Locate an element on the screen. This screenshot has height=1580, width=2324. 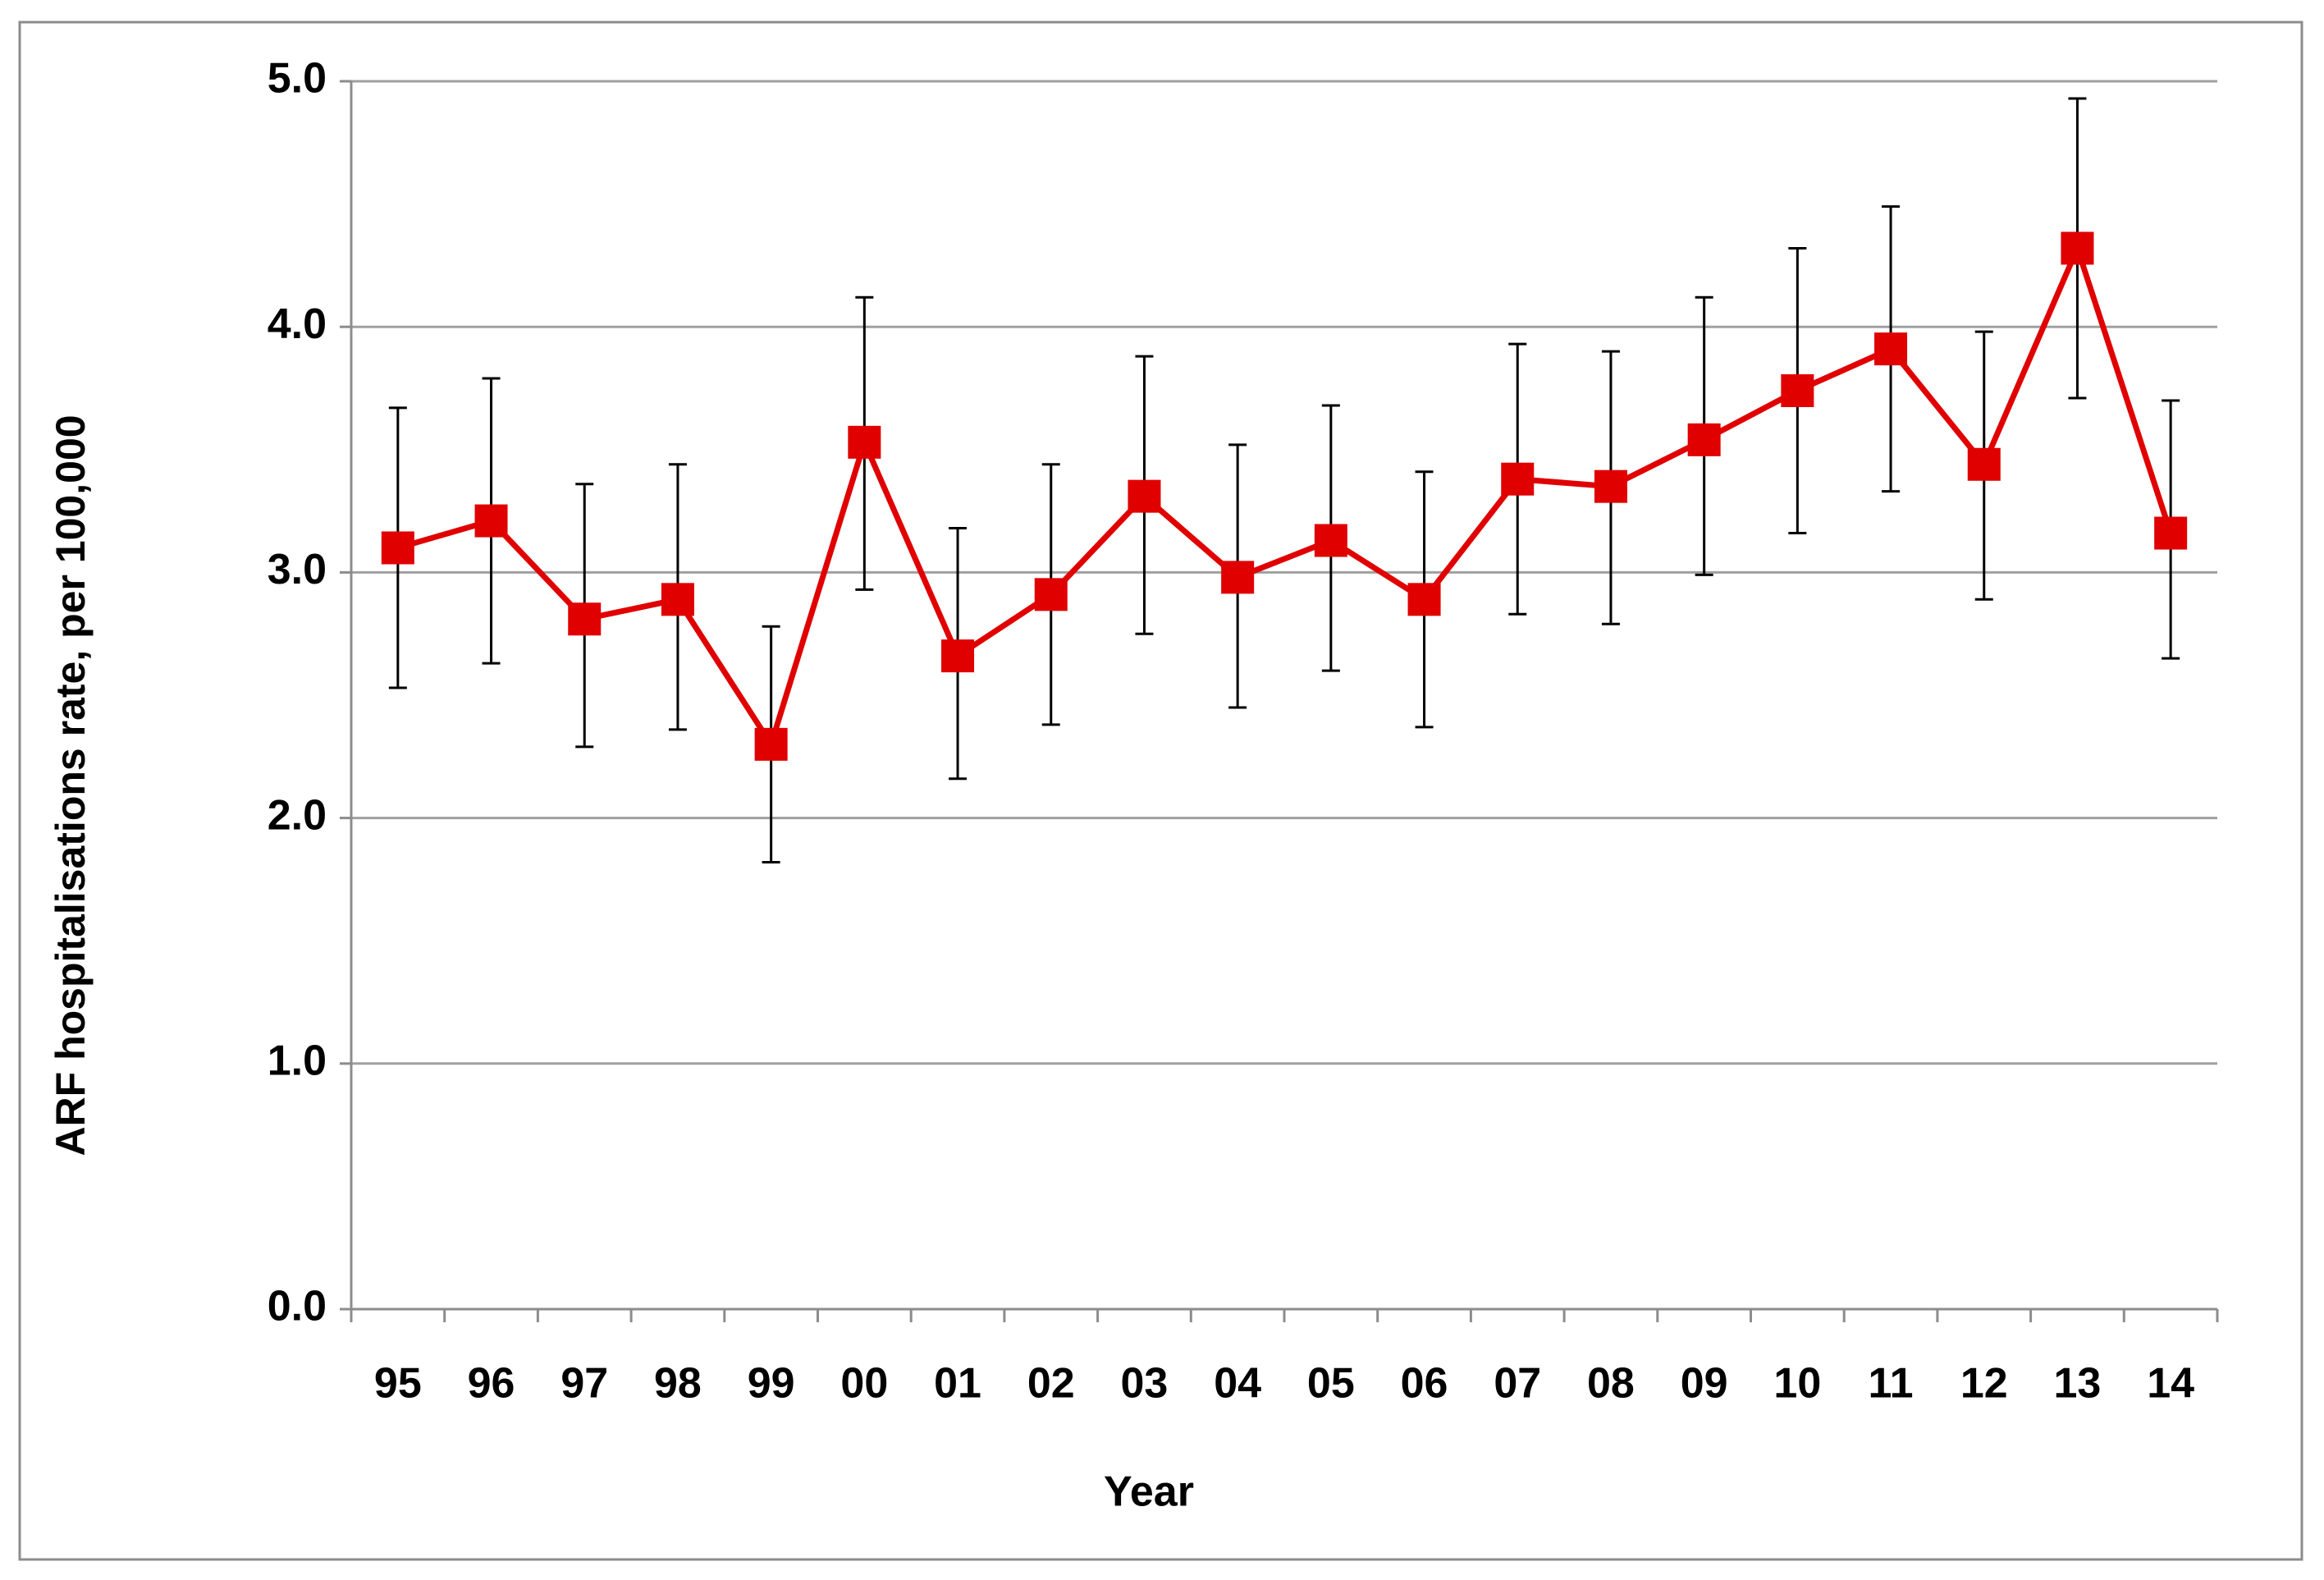
x-tick-label: 99 is located at coordinates (771, 1384).